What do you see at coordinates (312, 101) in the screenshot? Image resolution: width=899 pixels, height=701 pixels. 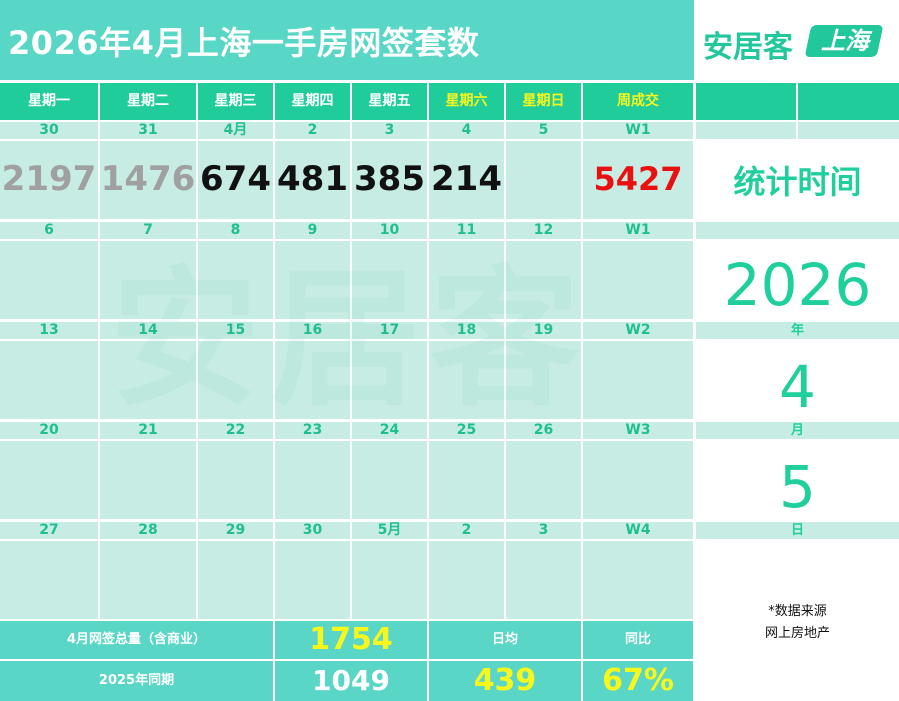 I see `weekday-header: 星期四` at bounding box center [312, 101].